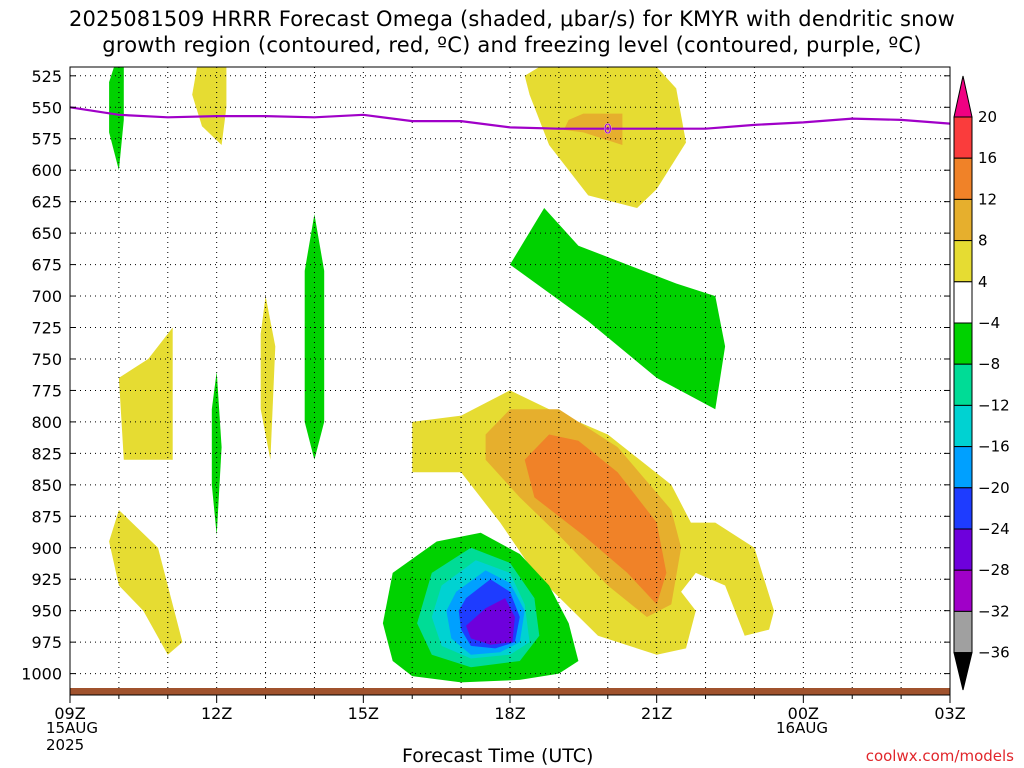 The image size is (1024, 768). What do you see at coordinates (46, 579) in the screenshot?
I see `y-tick-label-925: 925` at bounding box center [46, 579].